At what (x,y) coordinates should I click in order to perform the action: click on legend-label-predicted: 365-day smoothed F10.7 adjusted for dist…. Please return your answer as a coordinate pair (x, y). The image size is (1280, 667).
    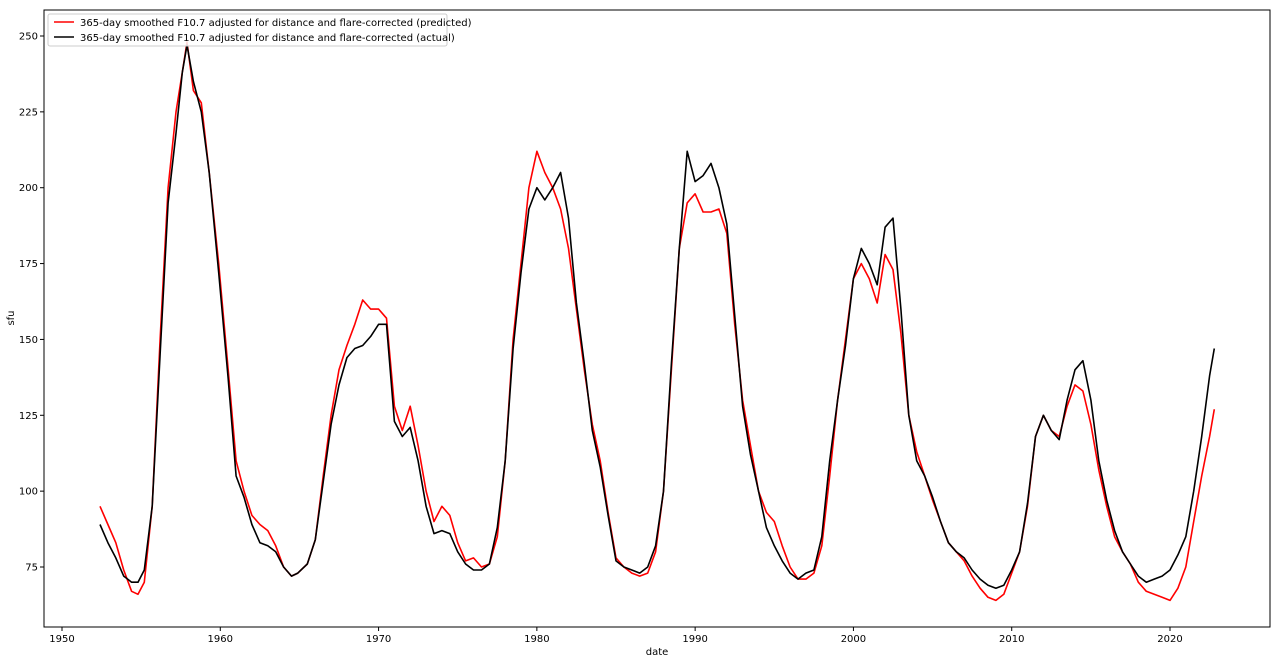
    Looking at the image, I should click on (276, 23).